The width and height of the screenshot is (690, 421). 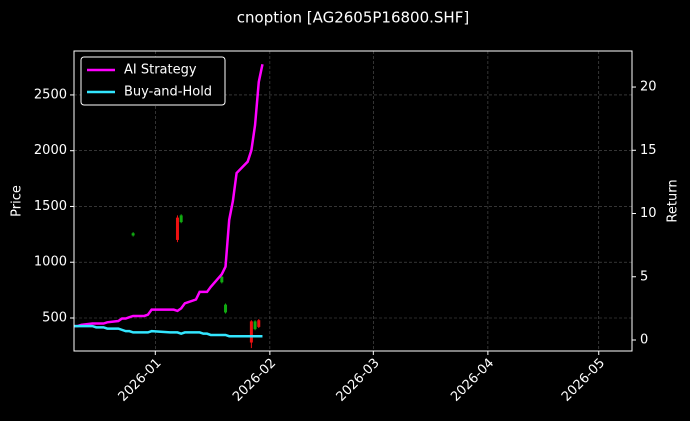 I want to click on y-tick-label: 2000, so click(x=50, y=150).